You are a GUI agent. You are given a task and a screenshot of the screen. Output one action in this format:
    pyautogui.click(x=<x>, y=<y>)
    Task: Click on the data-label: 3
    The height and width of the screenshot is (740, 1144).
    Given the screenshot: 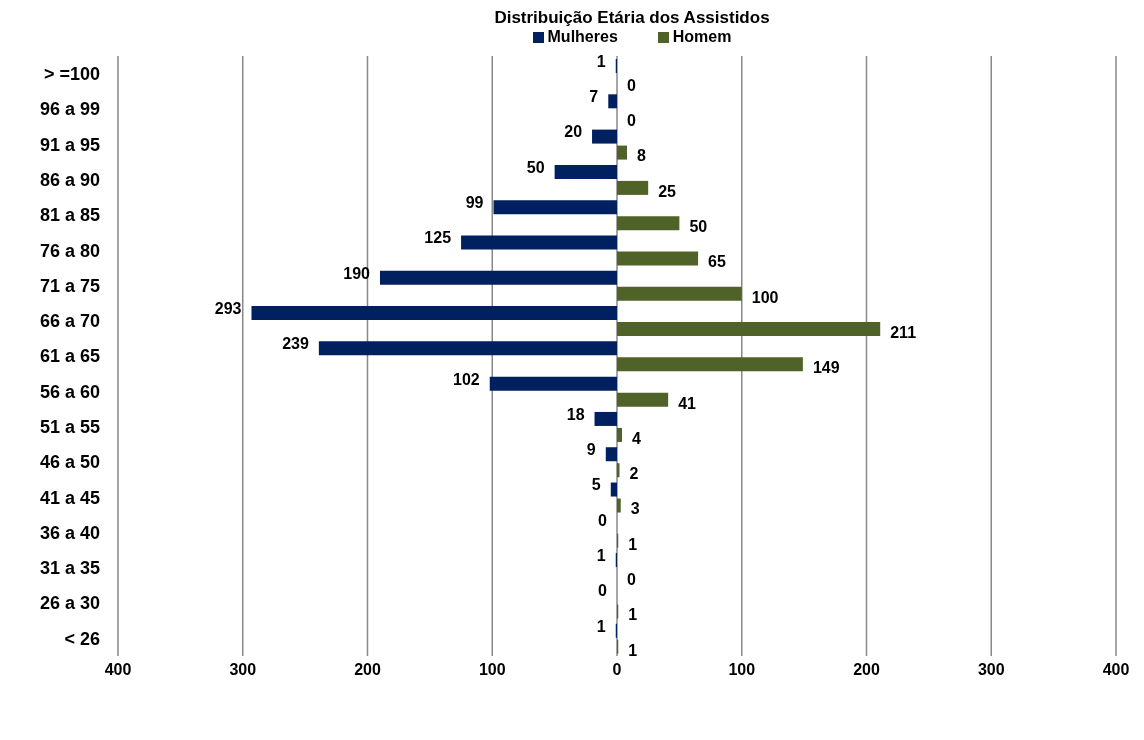 What is the action you would take?
    pyautogui.click(x=635, y=509)
    